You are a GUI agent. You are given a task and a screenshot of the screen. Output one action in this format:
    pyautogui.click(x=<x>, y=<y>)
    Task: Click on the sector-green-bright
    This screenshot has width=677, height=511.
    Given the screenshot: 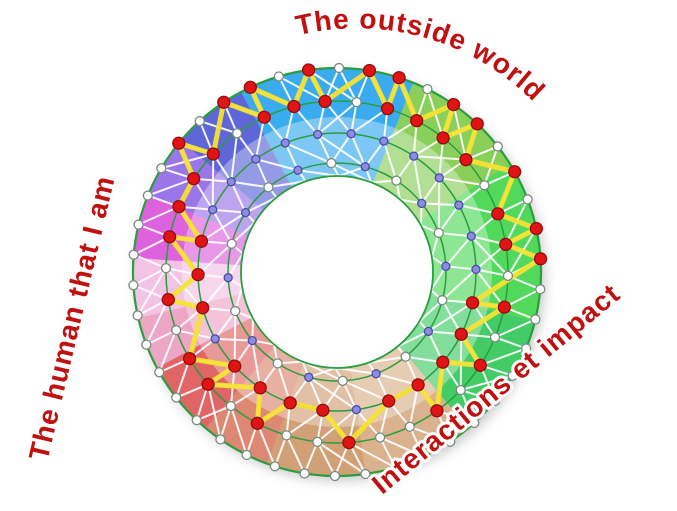 What is the action you would take?
    pyautogui.click(x=480, y=248)
    